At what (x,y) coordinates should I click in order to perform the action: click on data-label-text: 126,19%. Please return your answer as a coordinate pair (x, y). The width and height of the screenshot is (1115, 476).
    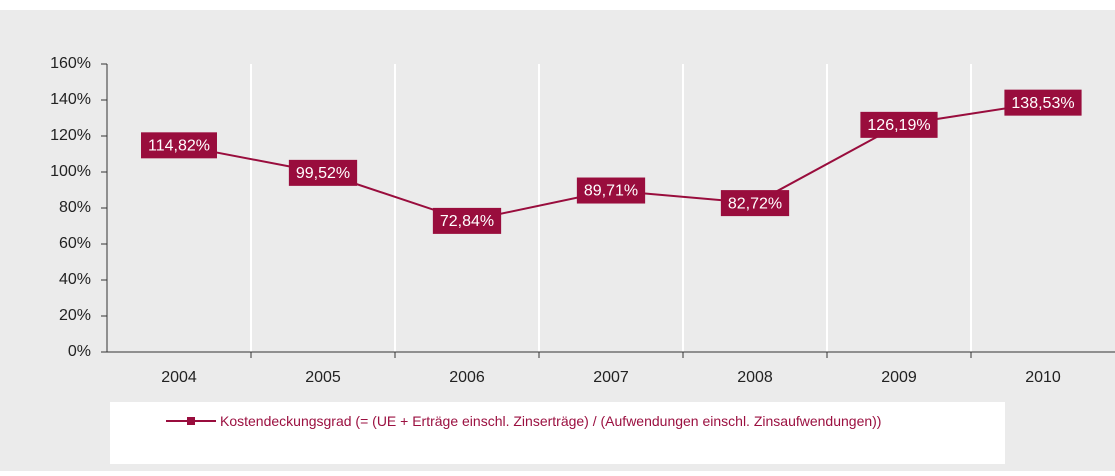
    Looking at the image, I should click on (898, 125).